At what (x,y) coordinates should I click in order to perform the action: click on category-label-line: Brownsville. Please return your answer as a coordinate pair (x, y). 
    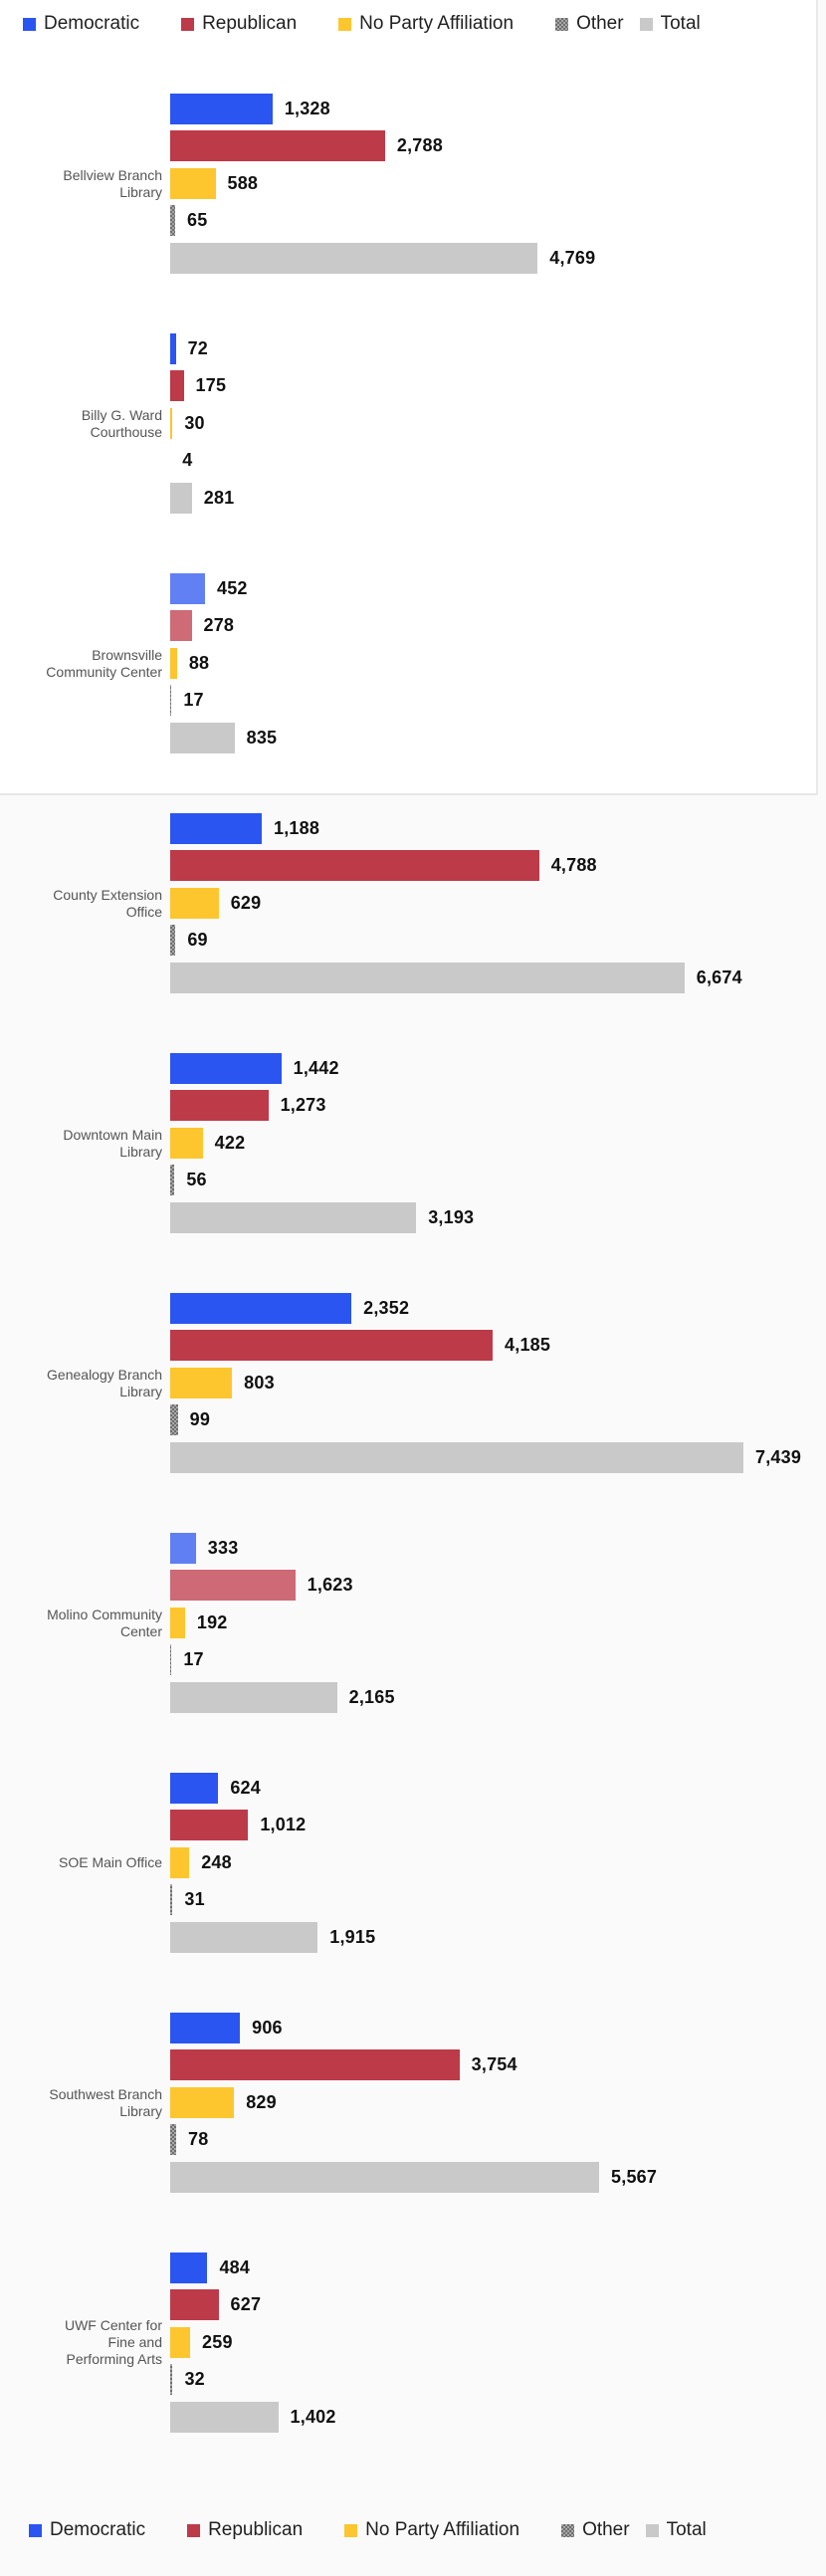
    Looking at the image, I should click on (127, 654).